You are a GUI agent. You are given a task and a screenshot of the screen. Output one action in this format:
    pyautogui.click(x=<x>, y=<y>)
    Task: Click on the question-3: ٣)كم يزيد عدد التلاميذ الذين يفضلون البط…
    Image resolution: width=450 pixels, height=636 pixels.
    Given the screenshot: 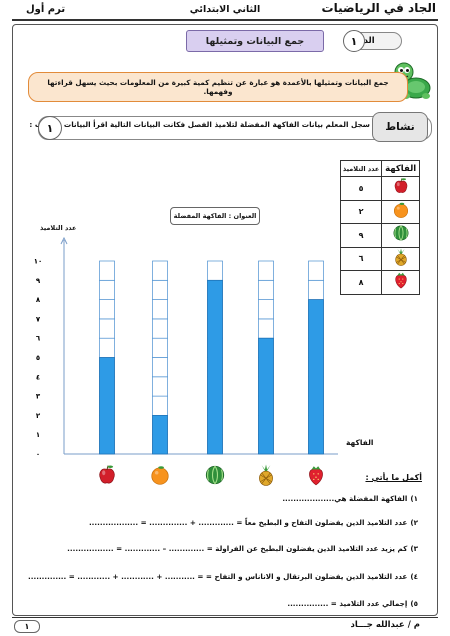 What is the action you would take?
    pyautogui.click(x=242, y=548)
    